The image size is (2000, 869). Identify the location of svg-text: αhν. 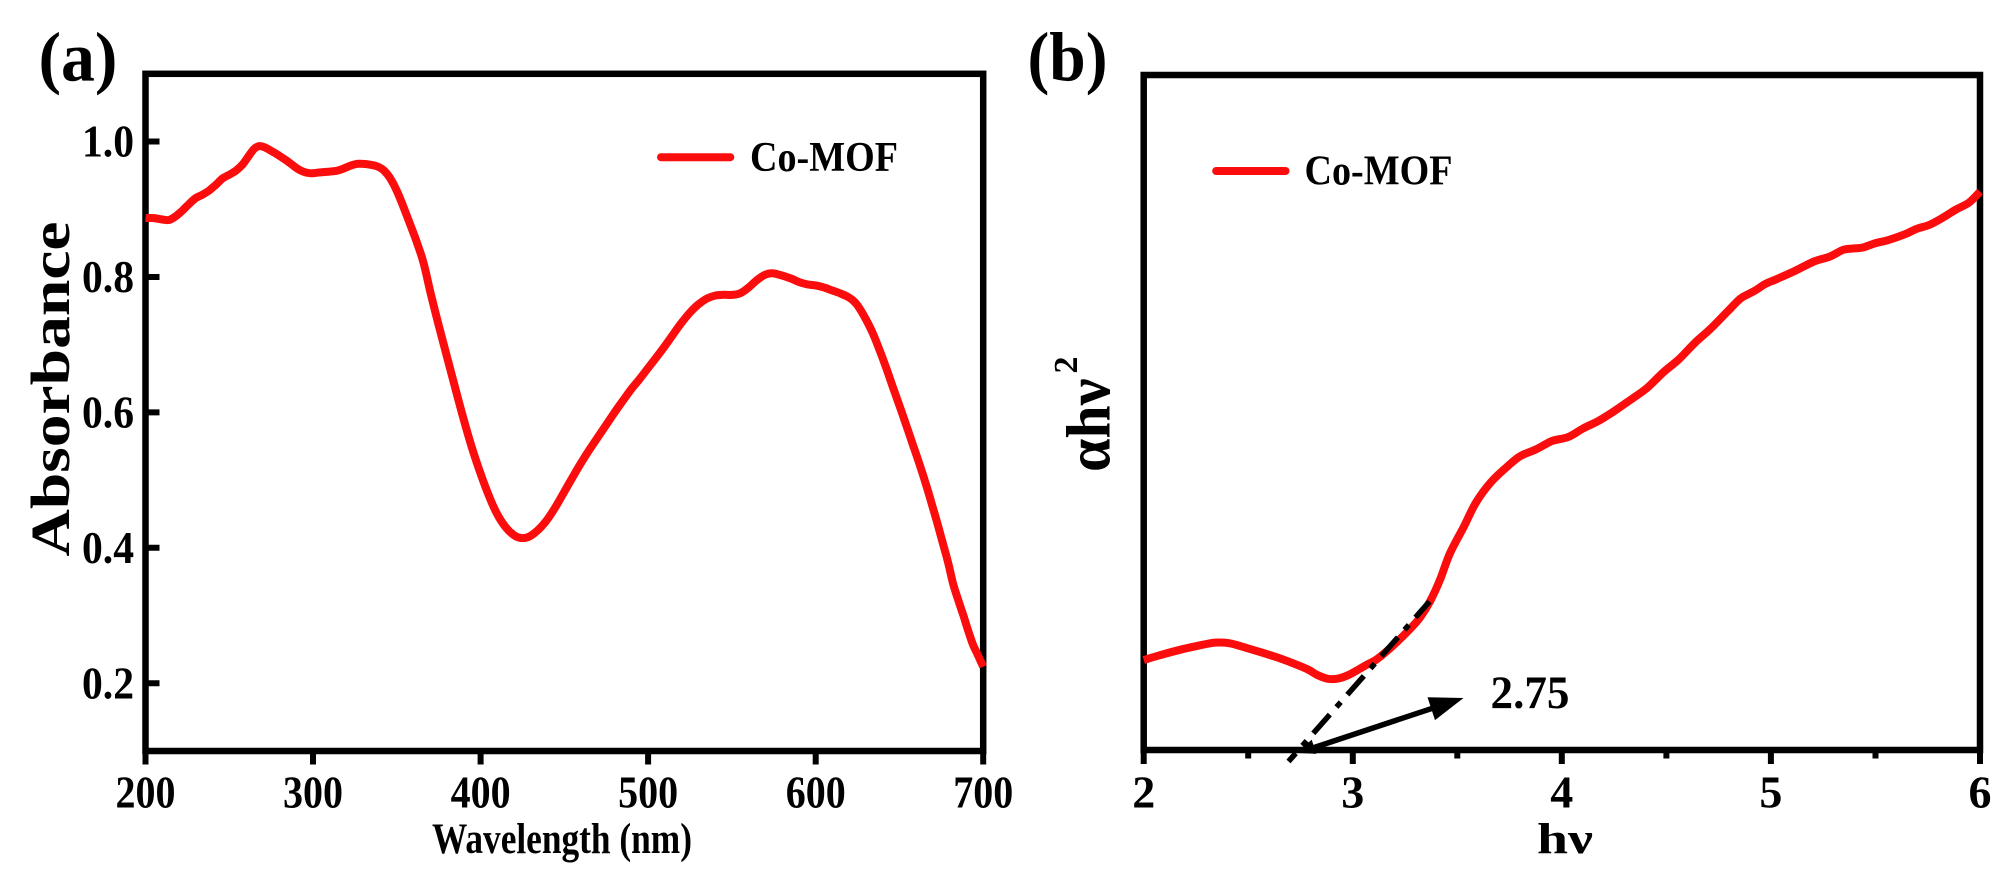
(1090, 426).